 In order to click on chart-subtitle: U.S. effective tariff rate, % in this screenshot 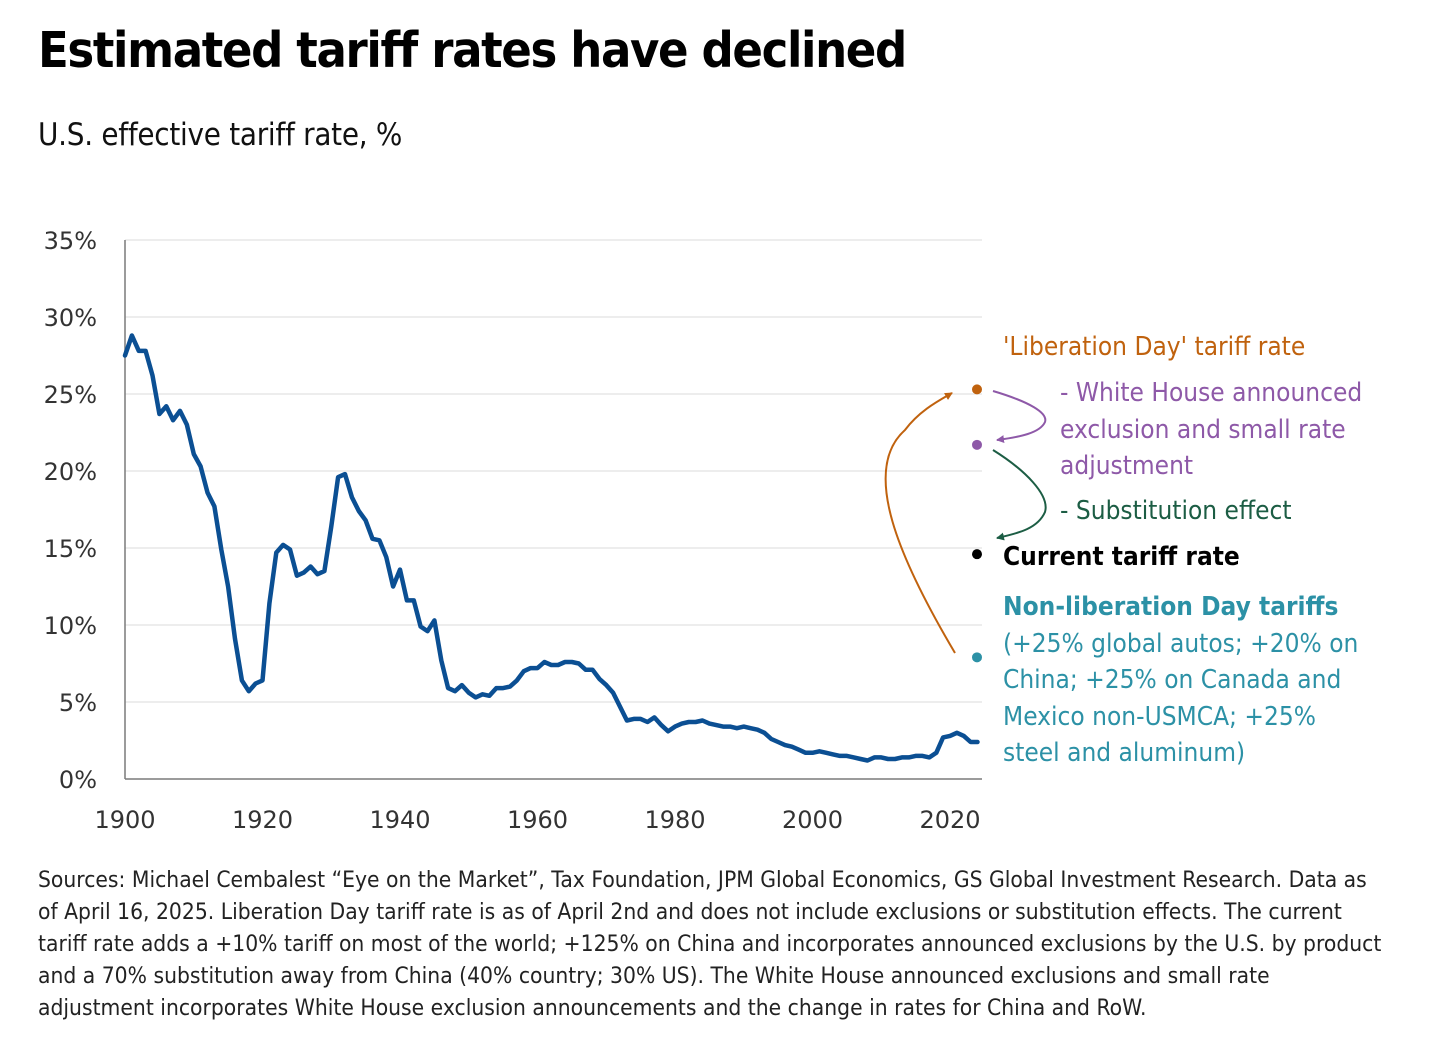, I will do `click(220, 135)`.